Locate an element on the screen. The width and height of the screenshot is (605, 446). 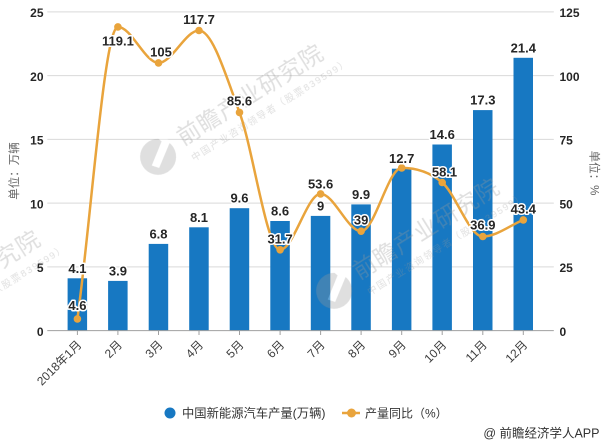
svg-text: 50 is located at coordinates (567, 204).